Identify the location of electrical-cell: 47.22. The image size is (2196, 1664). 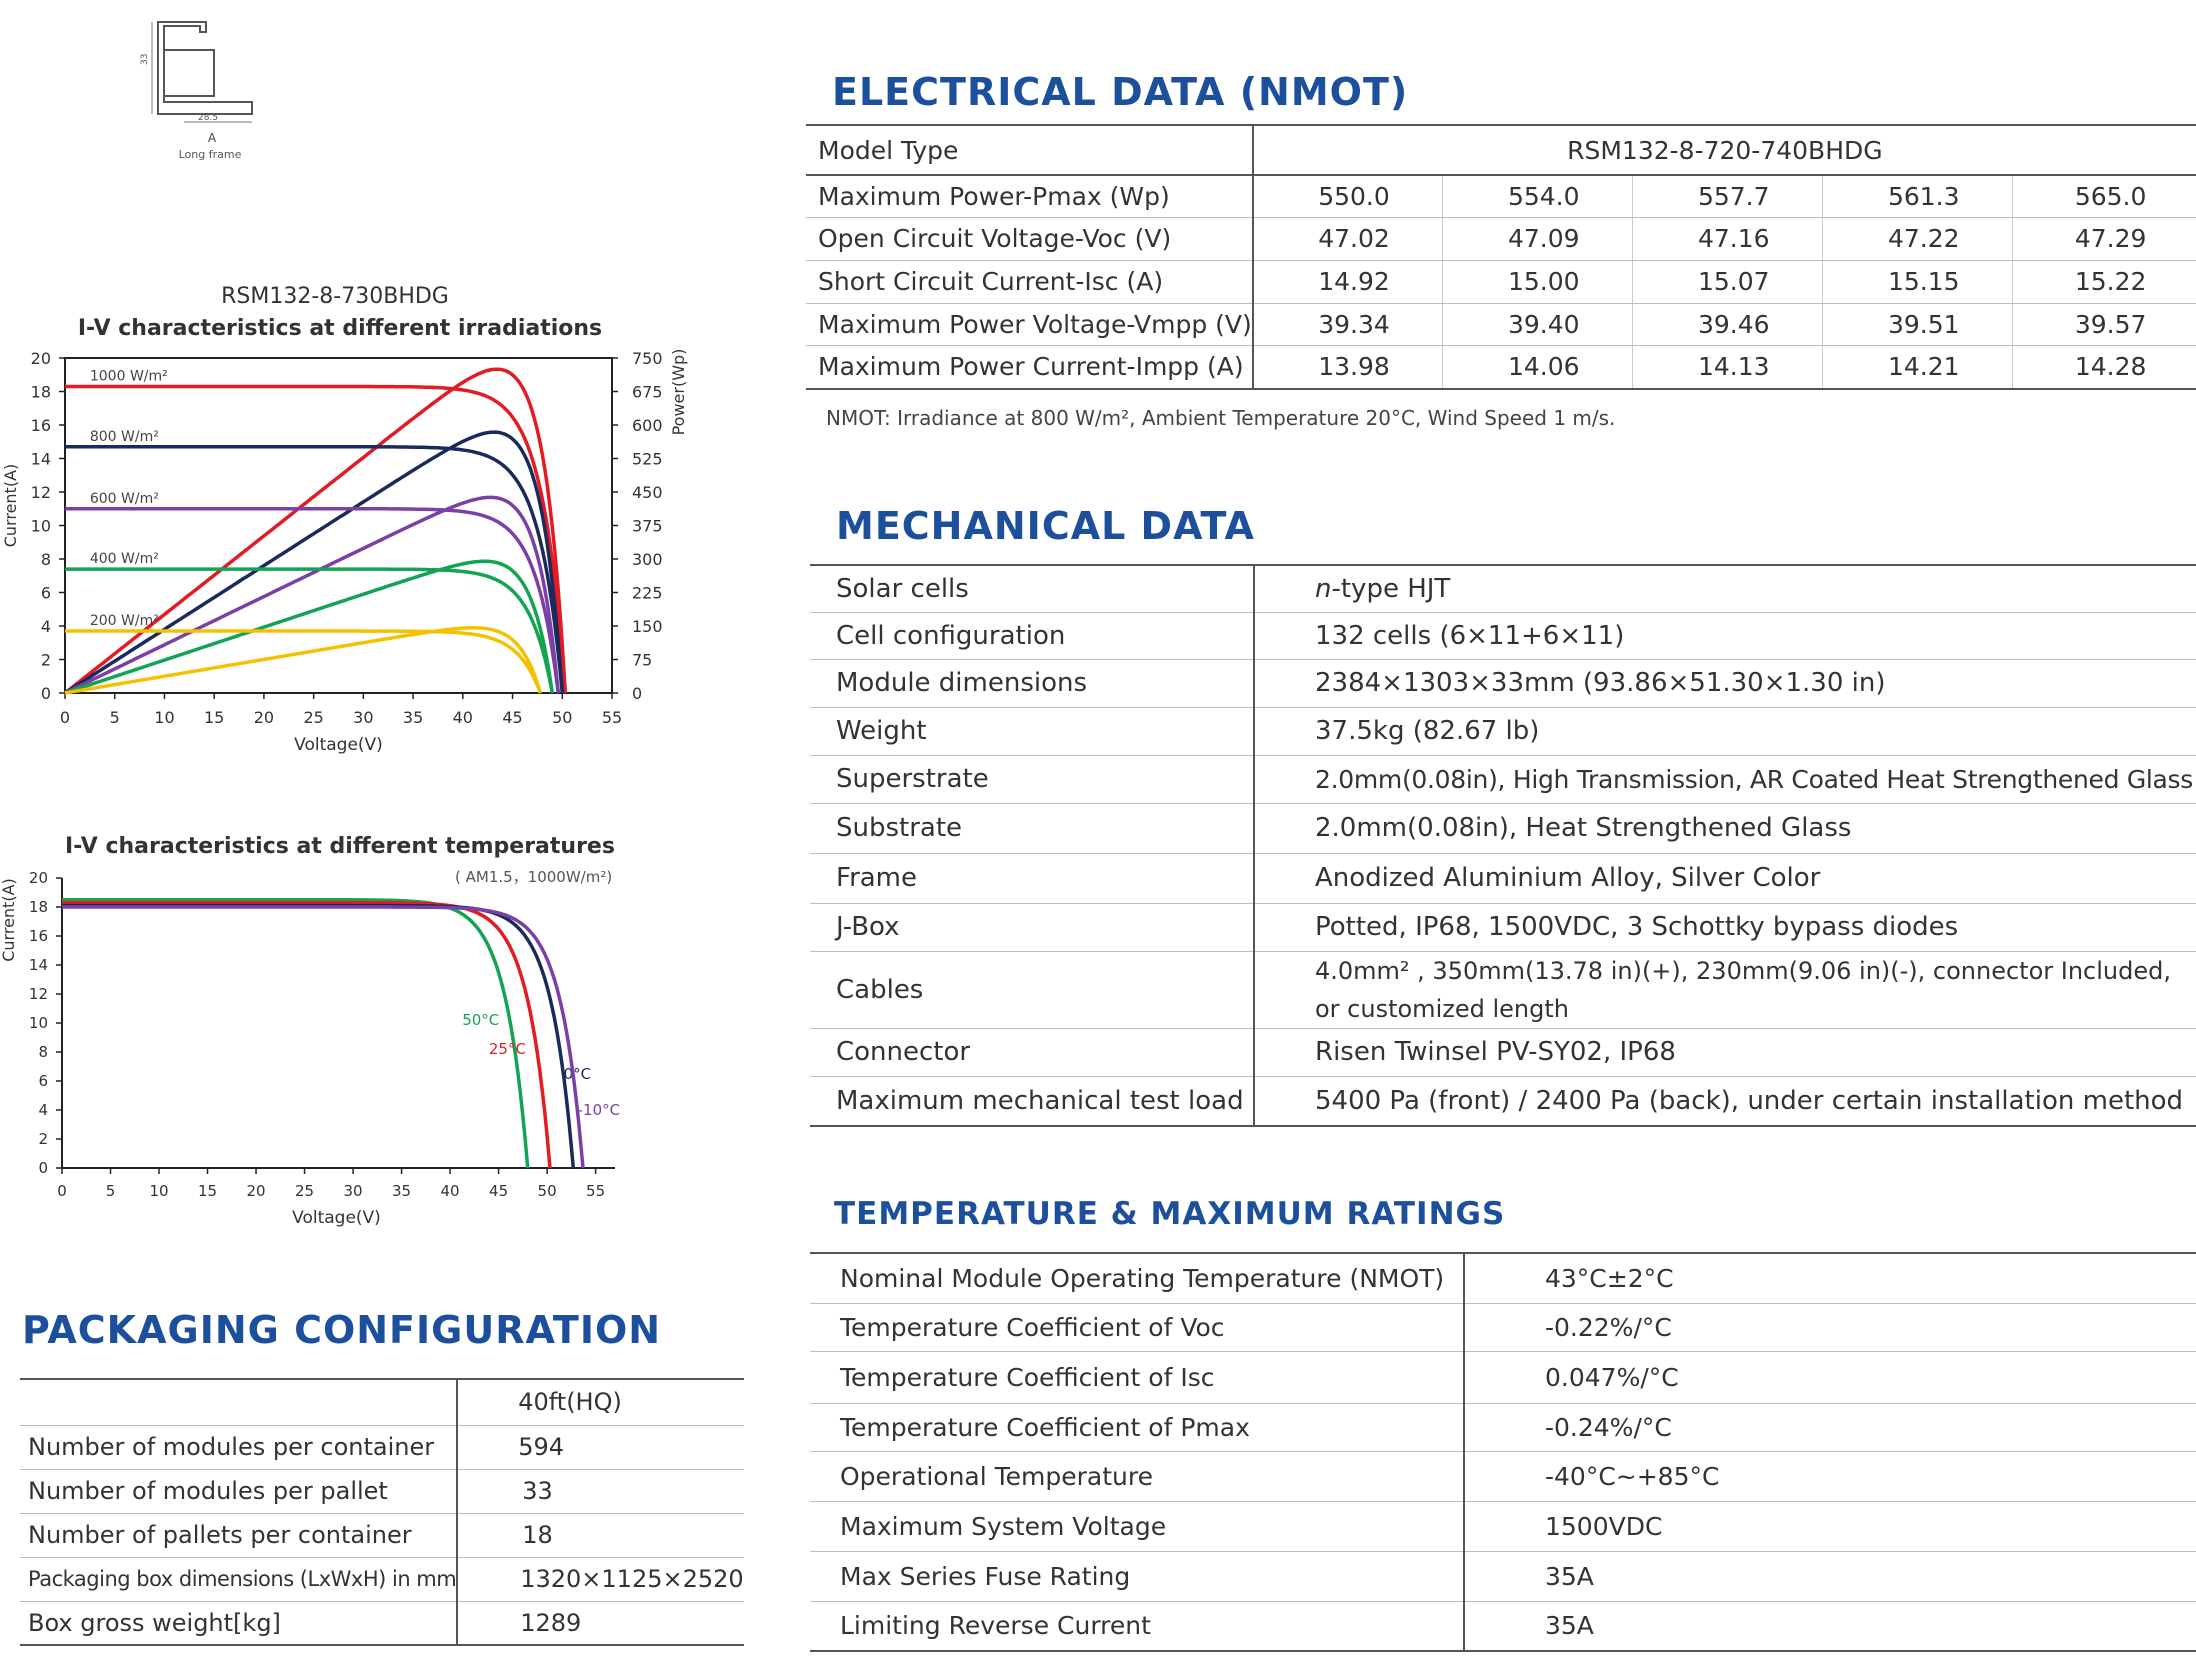
(1918, 239).